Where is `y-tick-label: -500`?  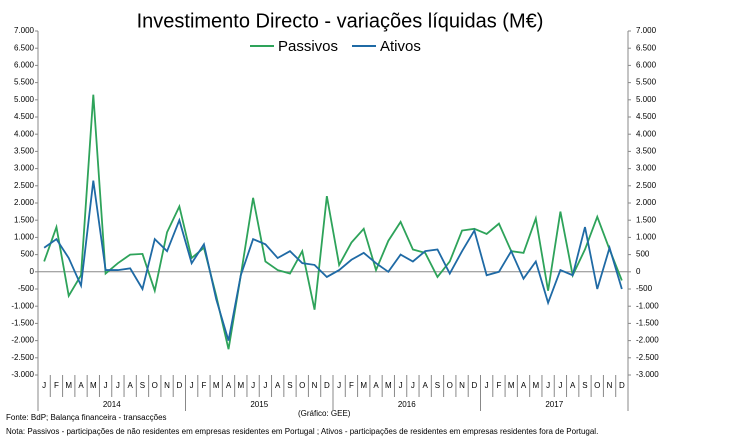 y-tick-label: -500 is located at coordinates (26, 288).